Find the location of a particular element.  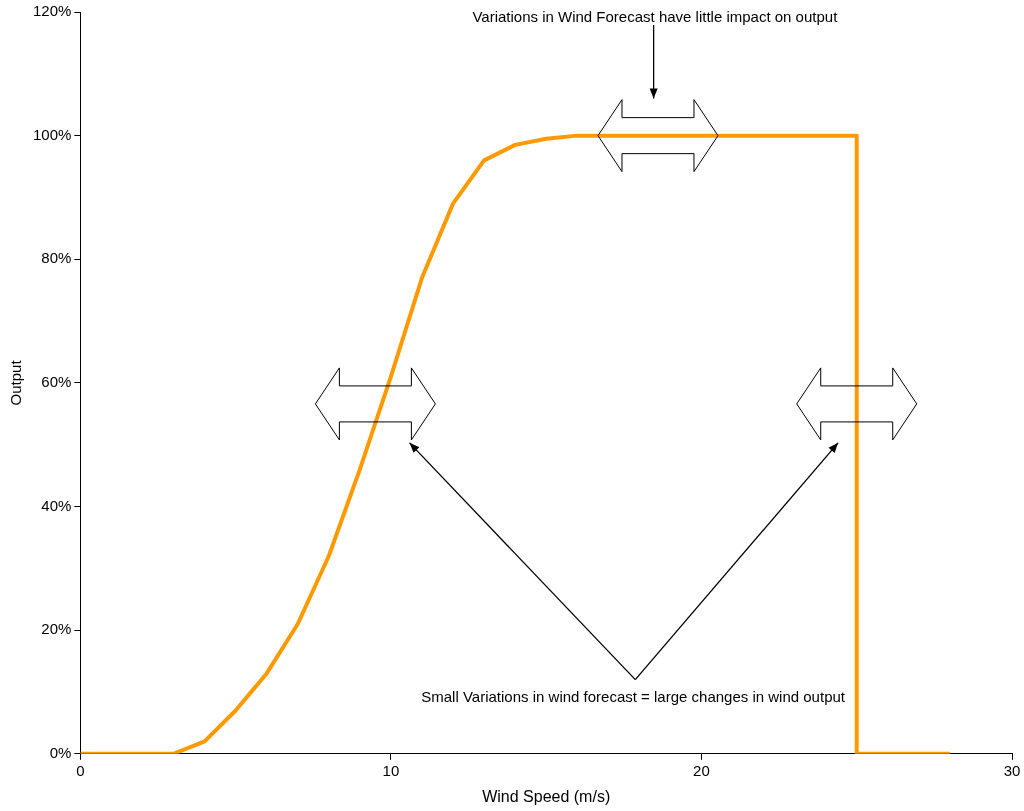

annotation: Small Variations in wind forecast = large changes in wind output is located at coordinates (633, 697).